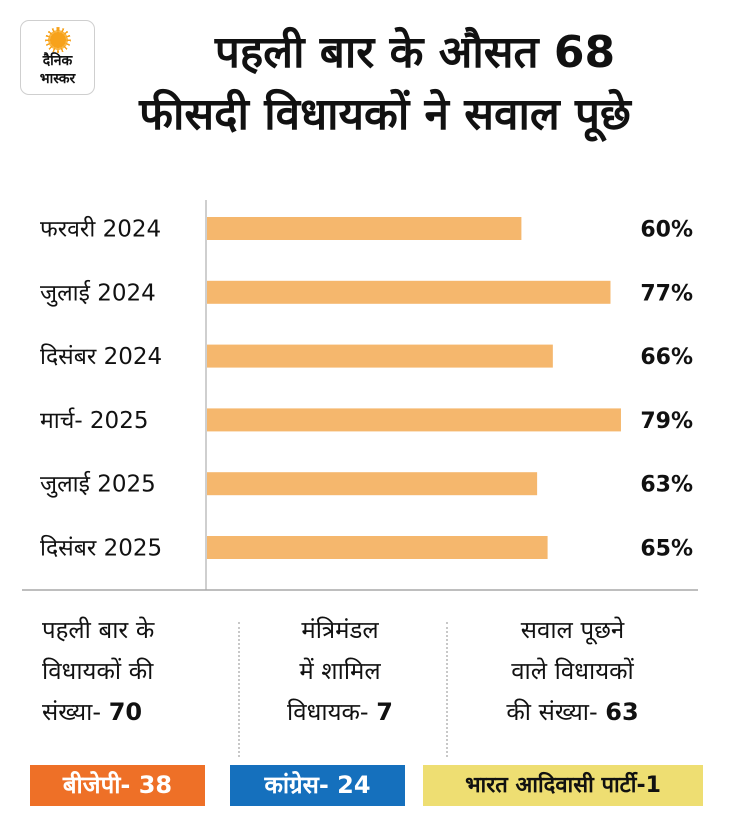 Image resolution: width=730 pixels, height=838 pixels. I want to click on party-badge-bjp: बीजेपी- 38, so click(117, 785).